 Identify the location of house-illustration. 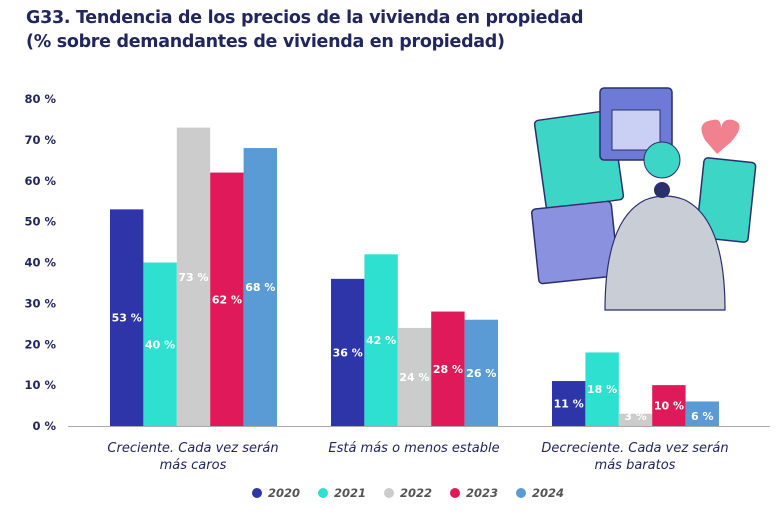
(643, 199).